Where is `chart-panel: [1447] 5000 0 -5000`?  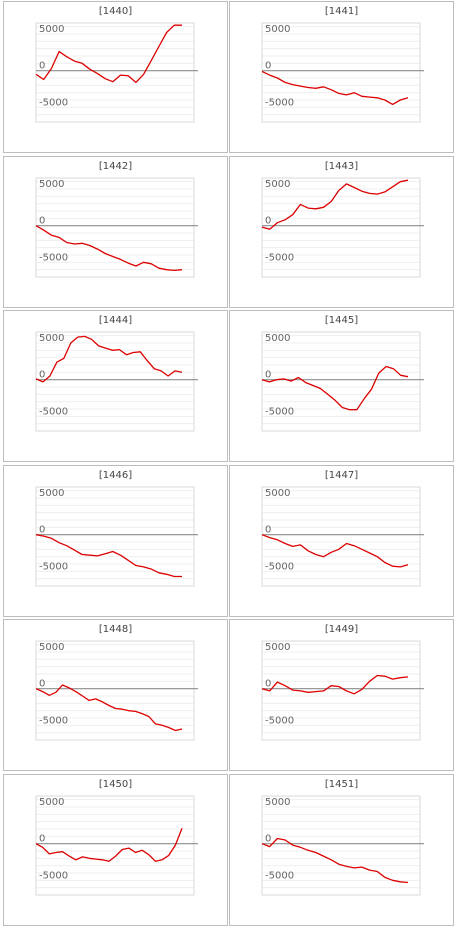 chart-panel: [1447] 5000 0 -5000 is located at coordinates (341, 540).